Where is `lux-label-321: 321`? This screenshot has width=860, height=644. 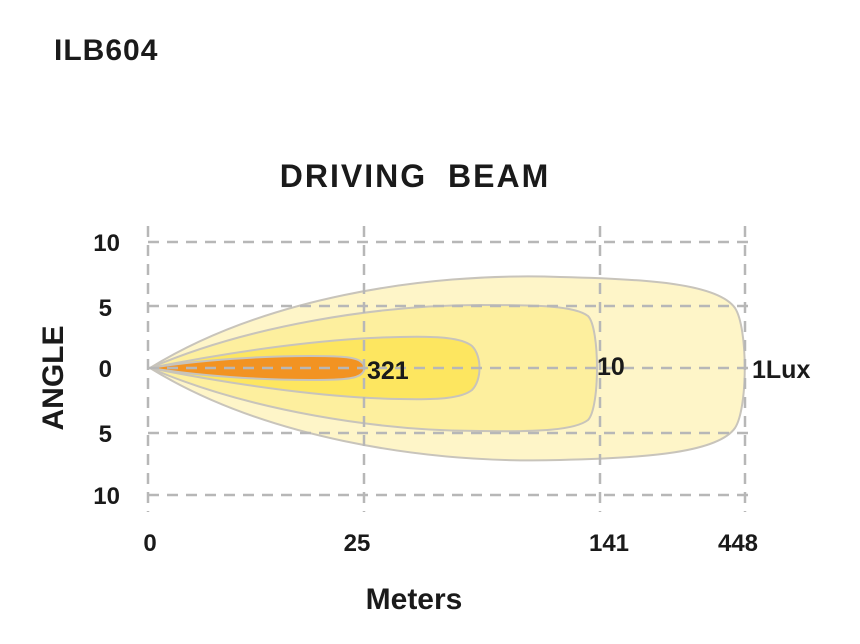
lux-label-321: 321 is located at coordinates (388, 371).